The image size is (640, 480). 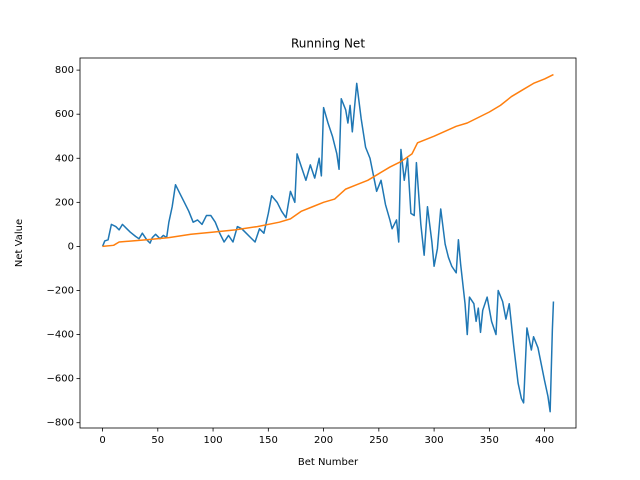 I want to click on y-tick-label: 800, so click(x=64, y=70).